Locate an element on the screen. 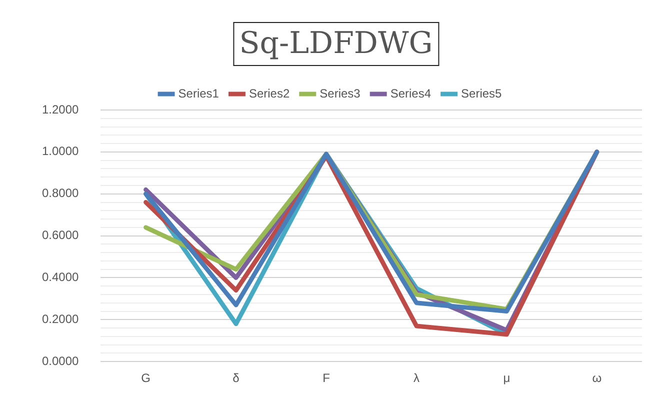 The height and width of the screenshot is (407, 672). legend-label: Series5 is located at coordinates (481, 93).